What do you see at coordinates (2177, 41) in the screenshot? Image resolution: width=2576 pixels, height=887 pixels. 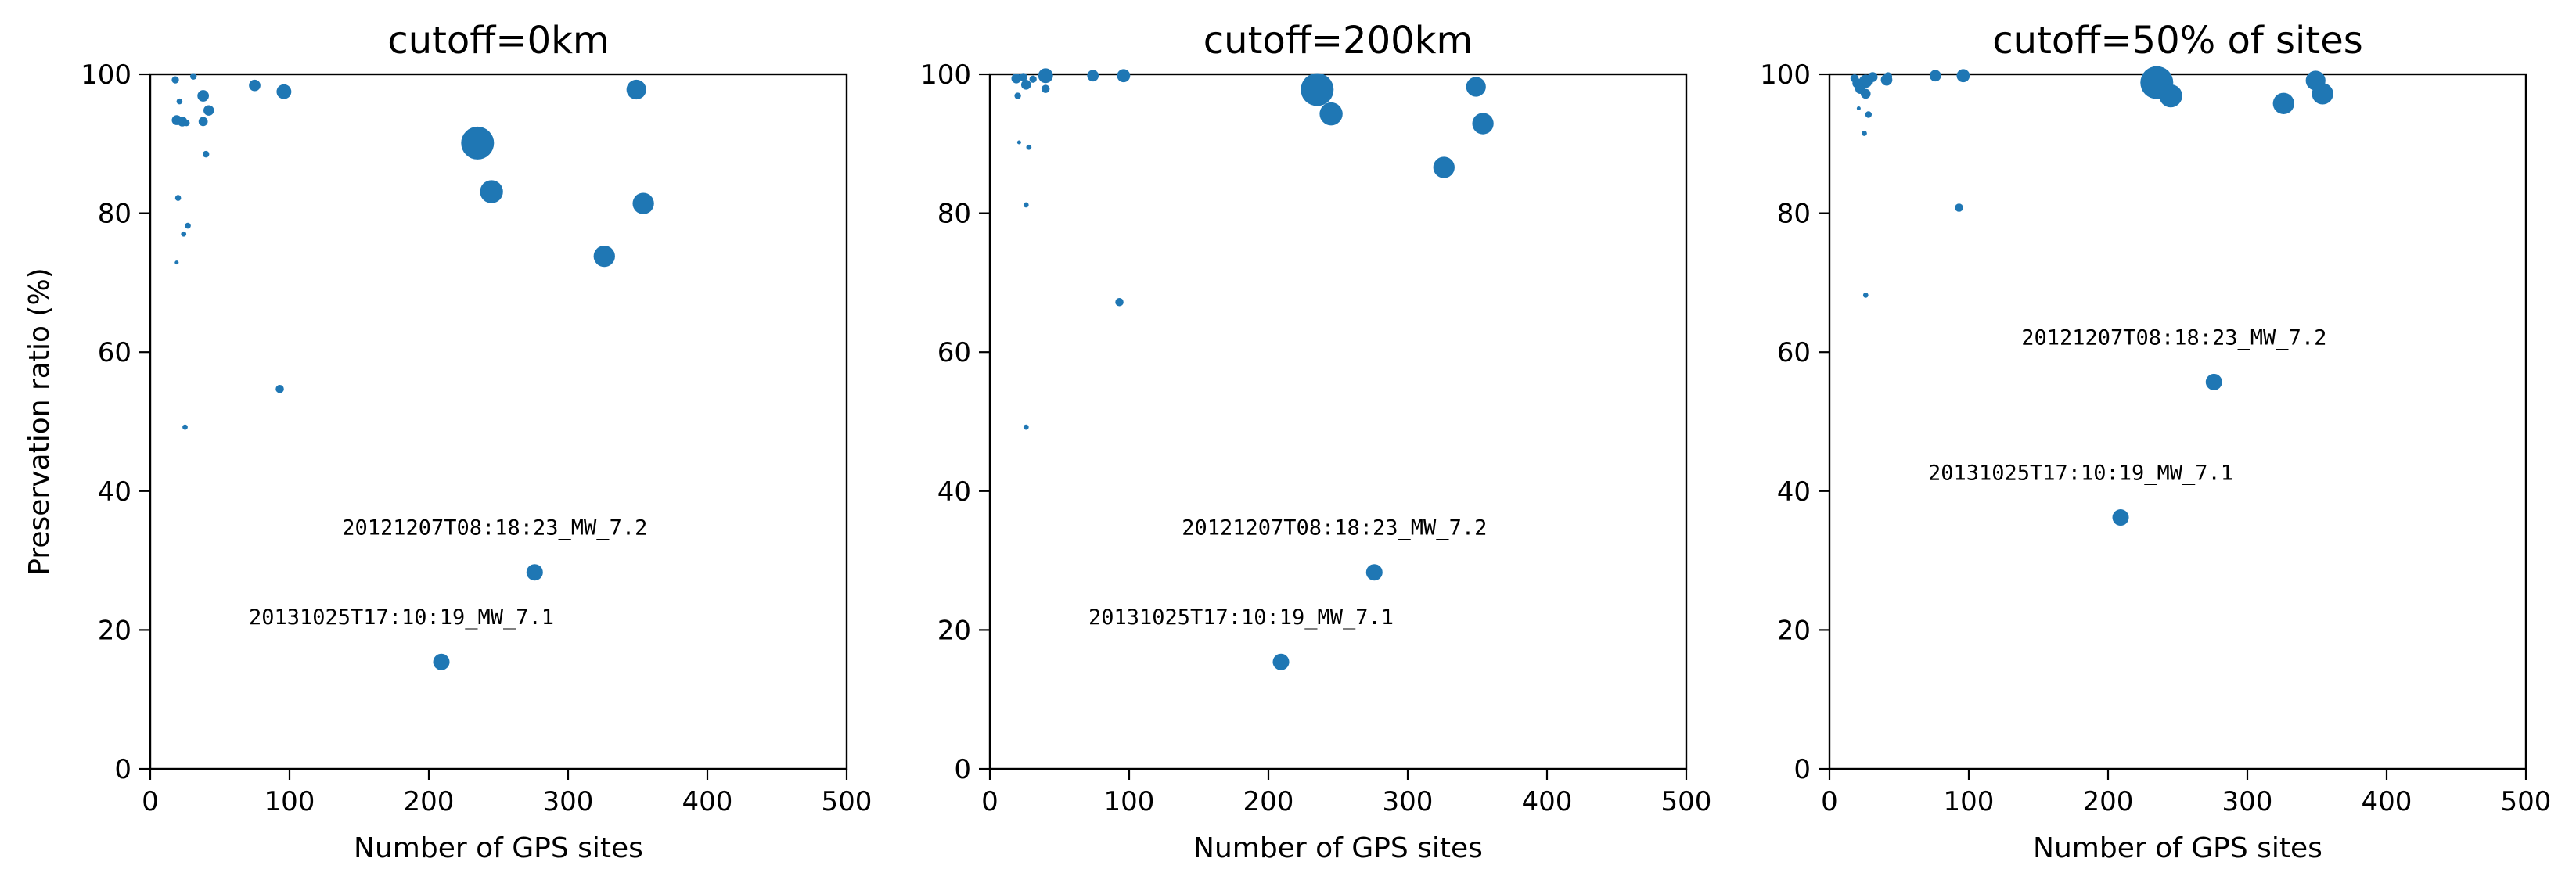 I see `panel-title: cutoff=50% of sites` at bounding box center [2177, 41].